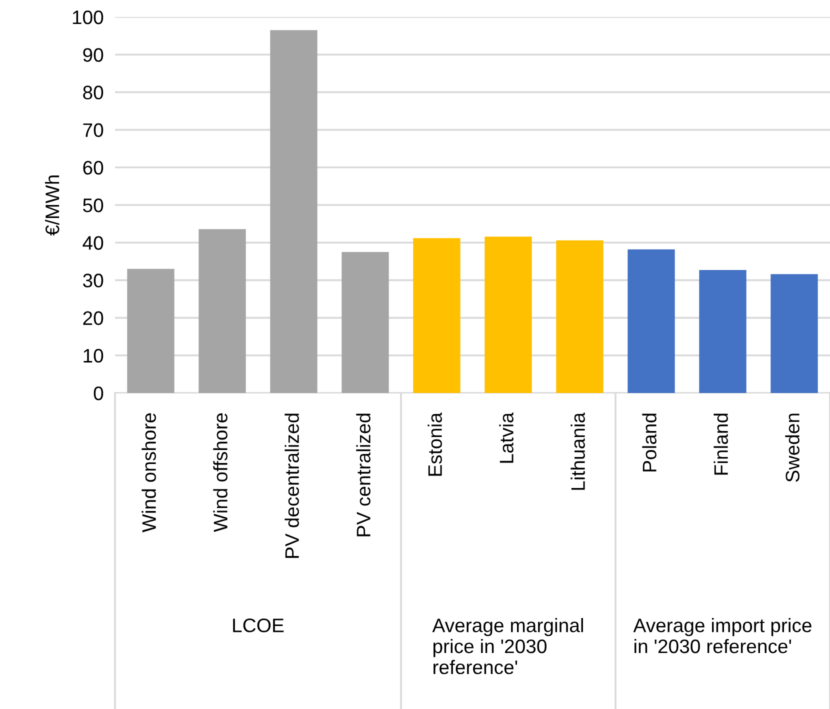  Describe the element at coordinates (506, 437) in the screenshot. I see `x-tick-label: Latvia` at that location.